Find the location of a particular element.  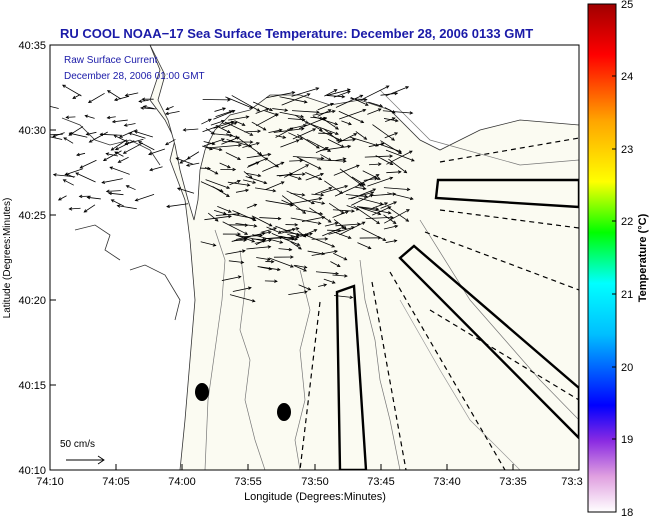

shipping-lane-east is located at coordinates (506, 193).